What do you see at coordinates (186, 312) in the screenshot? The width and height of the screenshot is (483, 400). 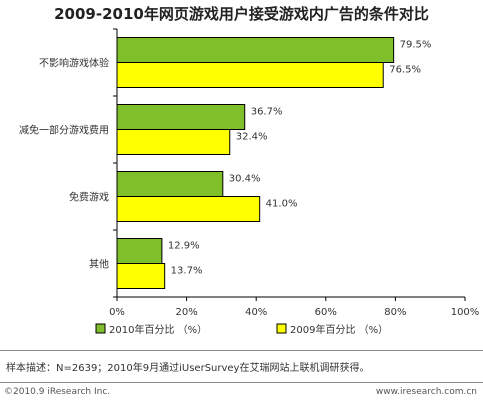 I see `x-tick-label: 20%` at bounding box center [186, 312].